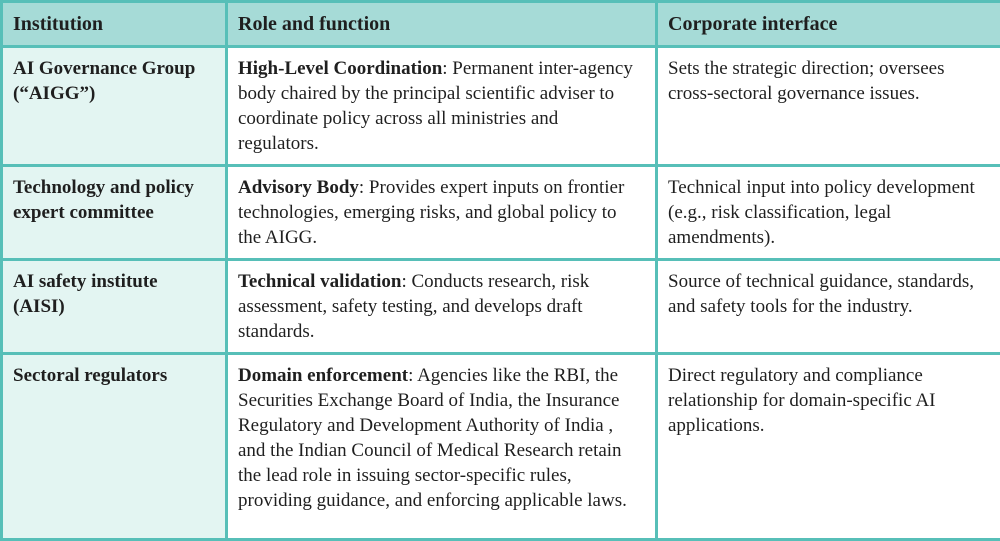 The height and width of the screenshot is (541, 1000). Describe the element at coordinates (319, 281) in the screenshot. I see `role-lead-text: Technical validation` at that location.